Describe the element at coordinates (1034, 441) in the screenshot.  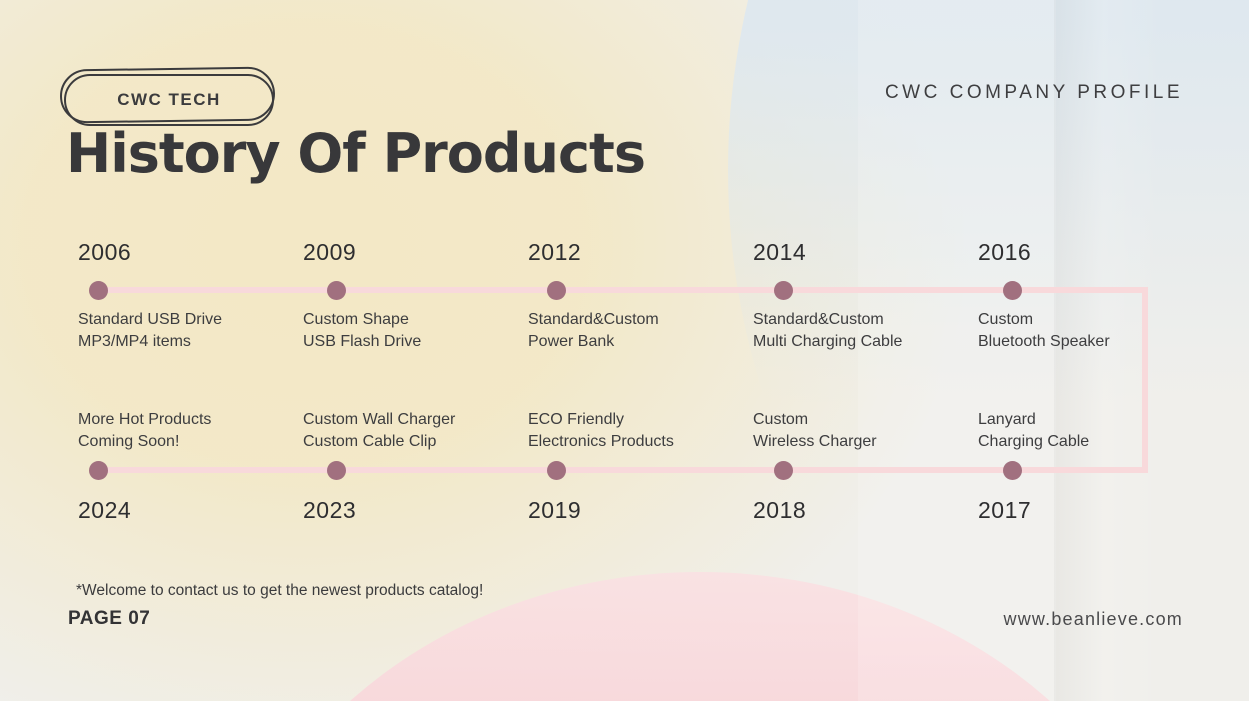
I see `milestone-2017-line2: Charging Cable` at that location.